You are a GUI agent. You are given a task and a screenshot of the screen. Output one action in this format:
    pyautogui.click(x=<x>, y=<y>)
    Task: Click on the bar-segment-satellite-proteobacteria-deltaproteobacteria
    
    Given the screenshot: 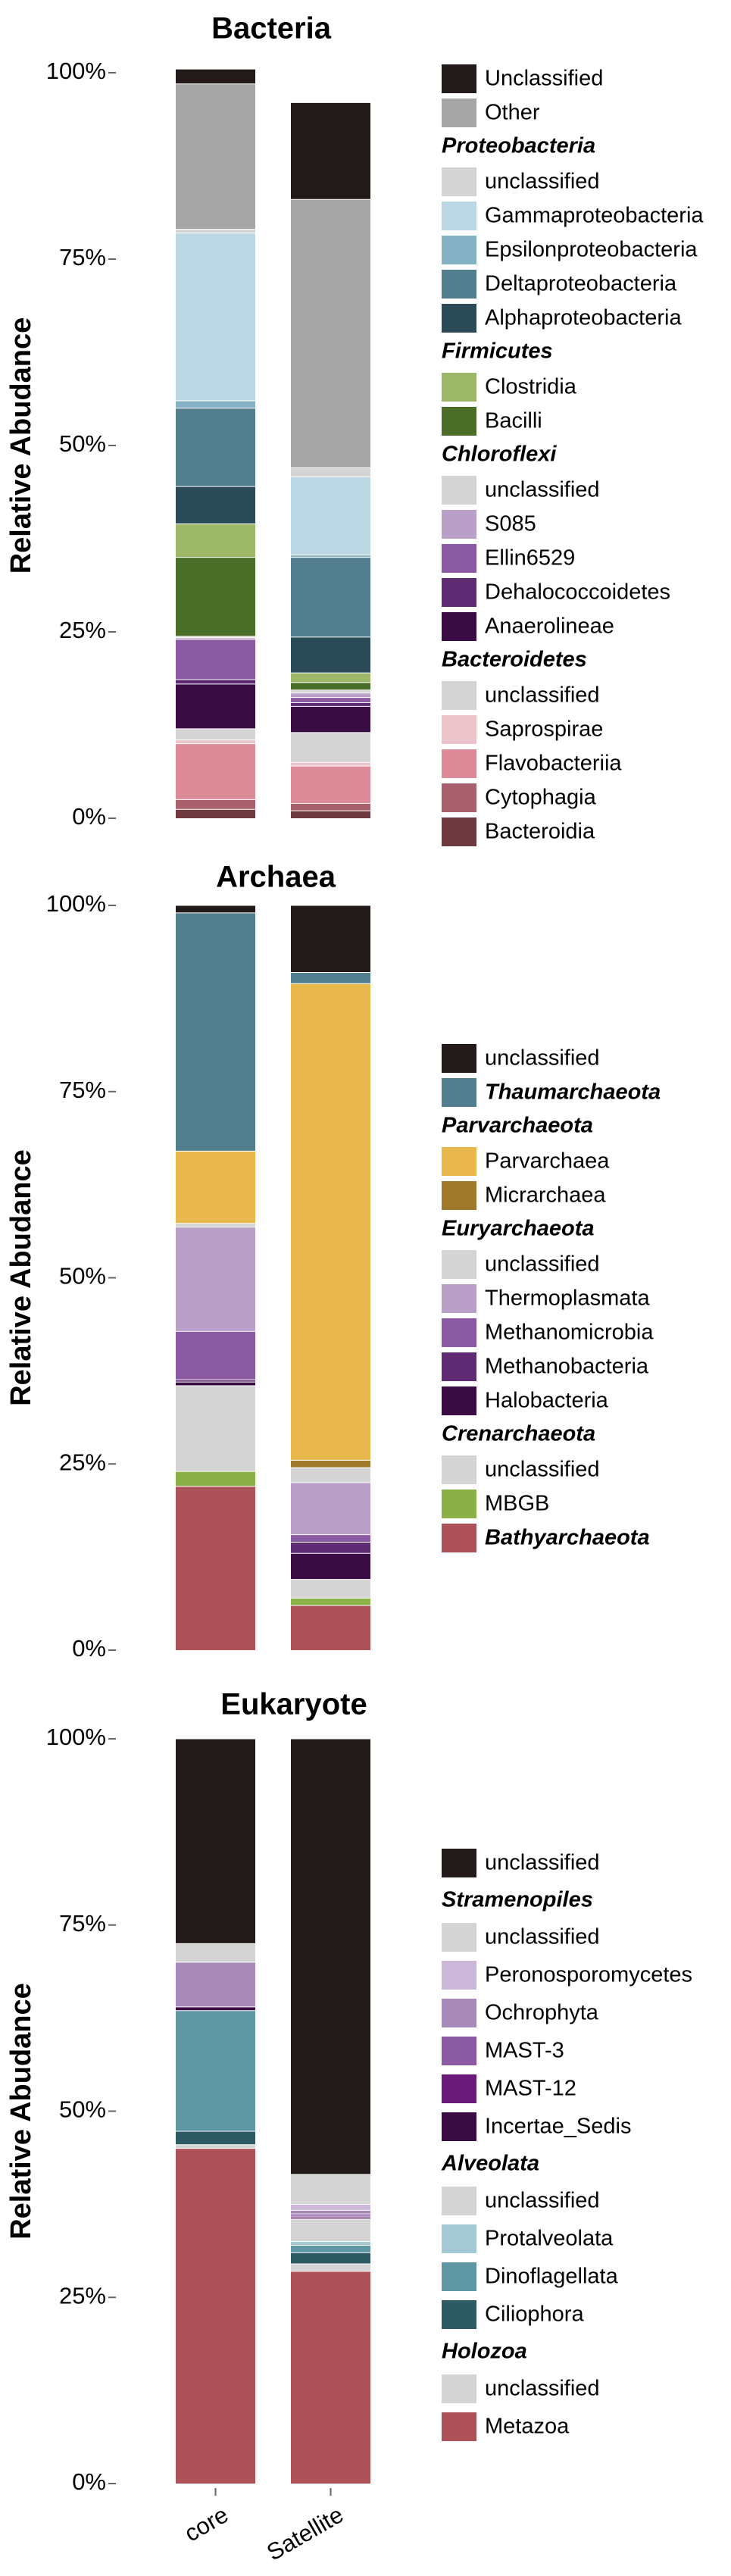 What is the action you would take?
    pyautogui.click(x=330, y=597)
    